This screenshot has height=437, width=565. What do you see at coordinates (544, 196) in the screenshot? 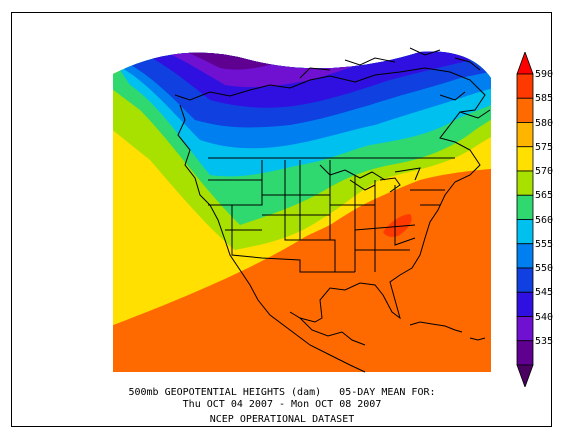
I see `colorbar-label-565: 565` at bounding box center [544, 196].